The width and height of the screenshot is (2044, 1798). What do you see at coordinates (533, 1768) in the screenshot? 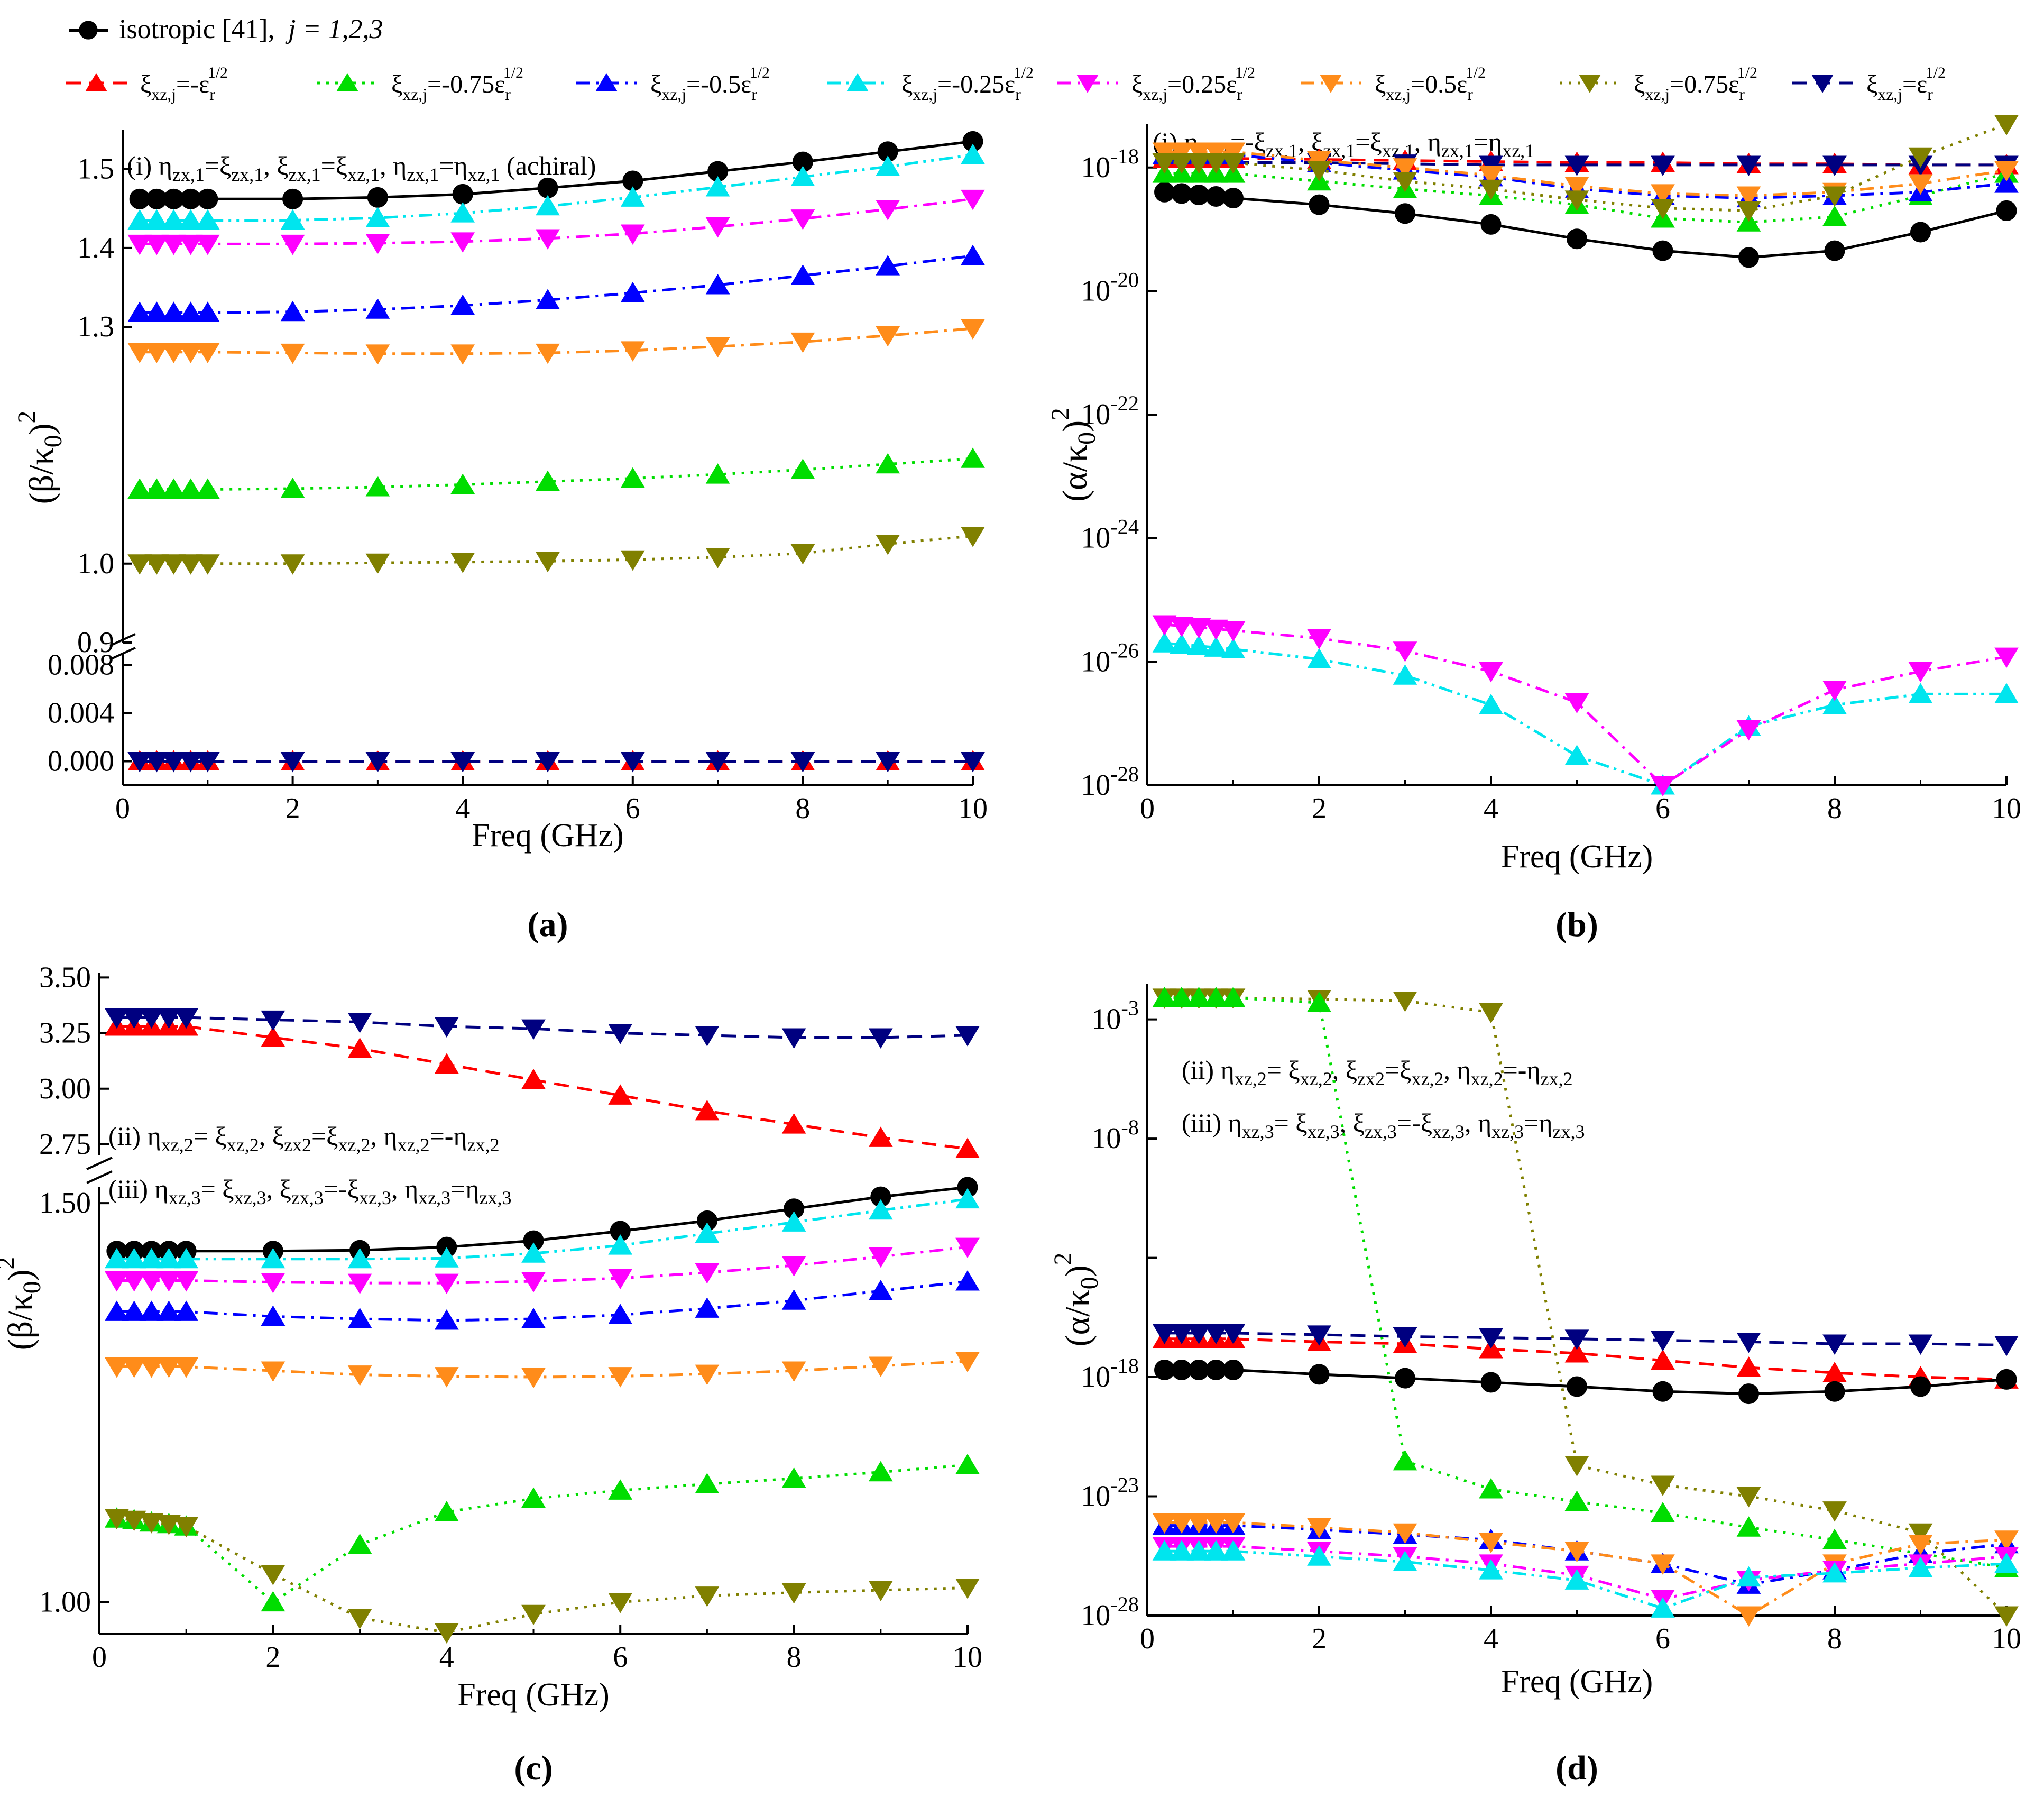
I see `panel-label: (c)` at bounding box center [533, 1768].